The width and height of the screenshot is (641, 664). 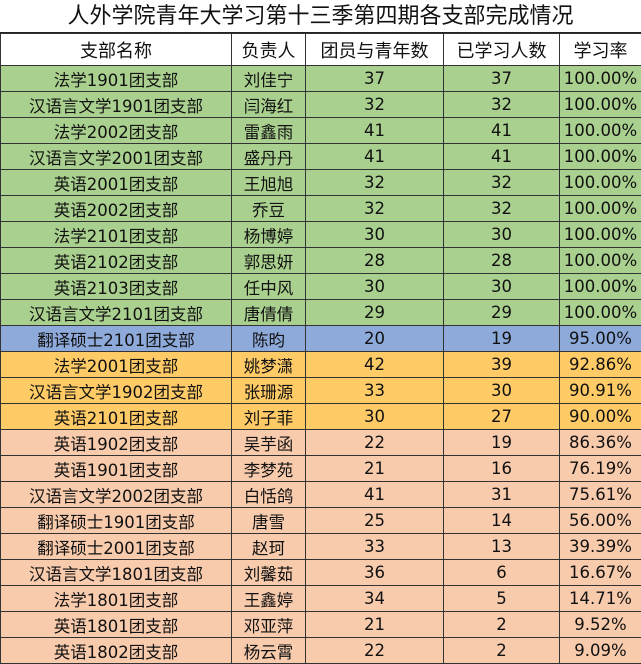 I want to click on rate-cell: 90.91%, so click(x=600, y=391).